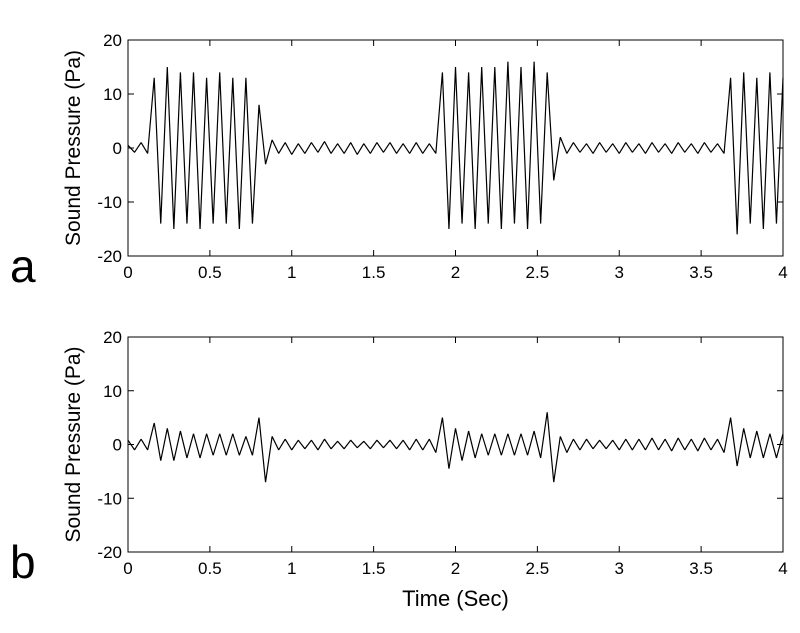  What do you see at coordinates (23, 562) in the screenshot?
I see `panel-label: b` at bounding box center [23, 562].